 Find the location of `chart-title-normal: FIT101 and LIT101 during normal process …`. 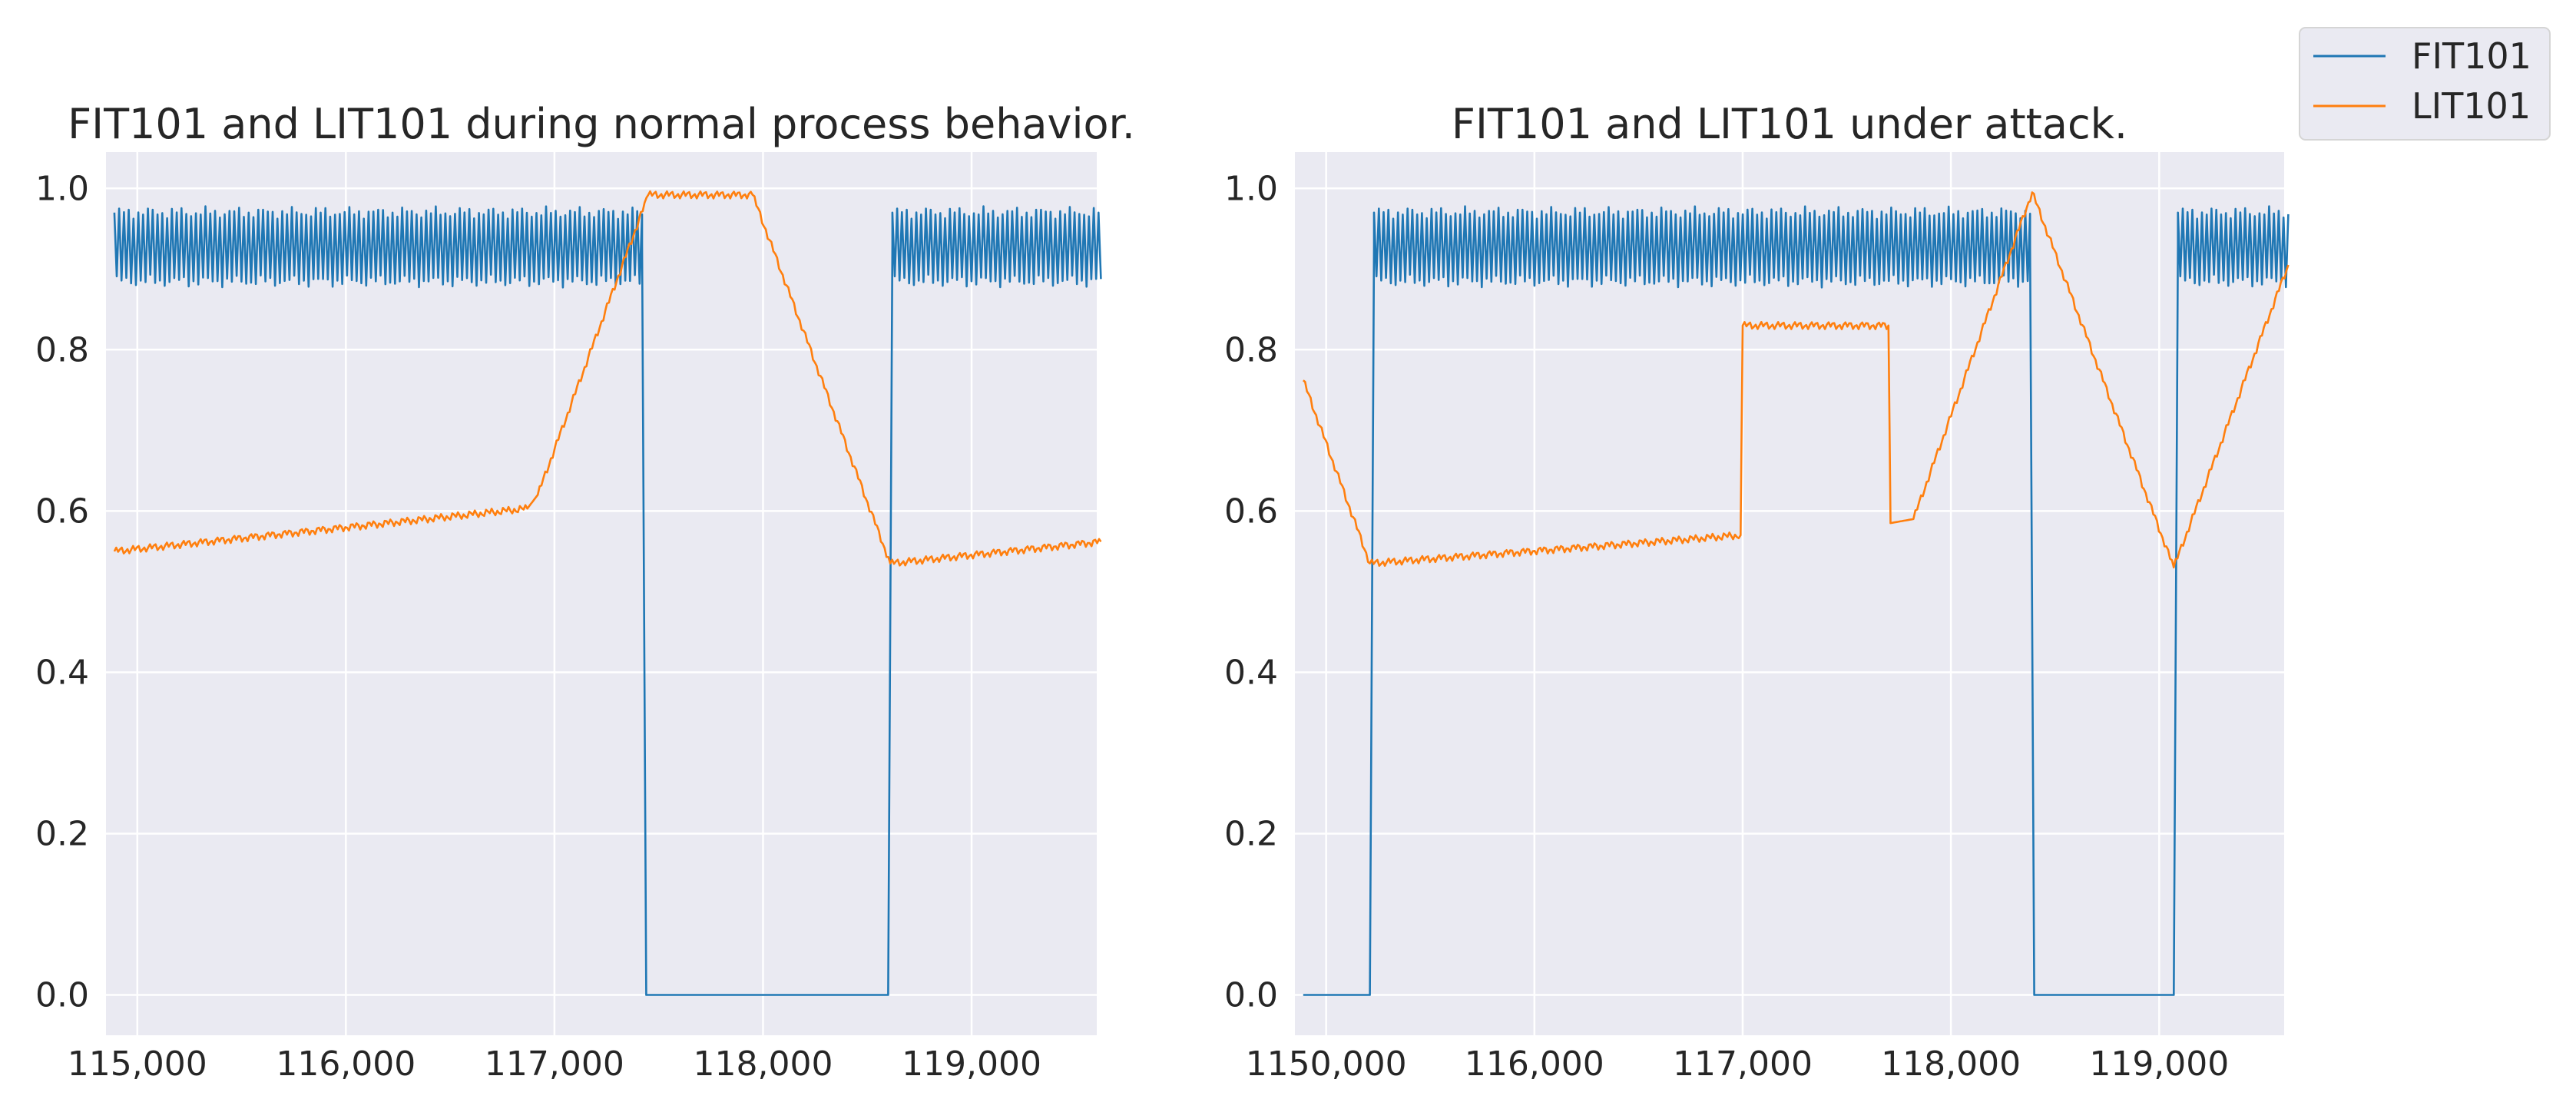

chart-title-normal: FIT101 and LIT101 during normal process … is located at coordinates (601, 124).